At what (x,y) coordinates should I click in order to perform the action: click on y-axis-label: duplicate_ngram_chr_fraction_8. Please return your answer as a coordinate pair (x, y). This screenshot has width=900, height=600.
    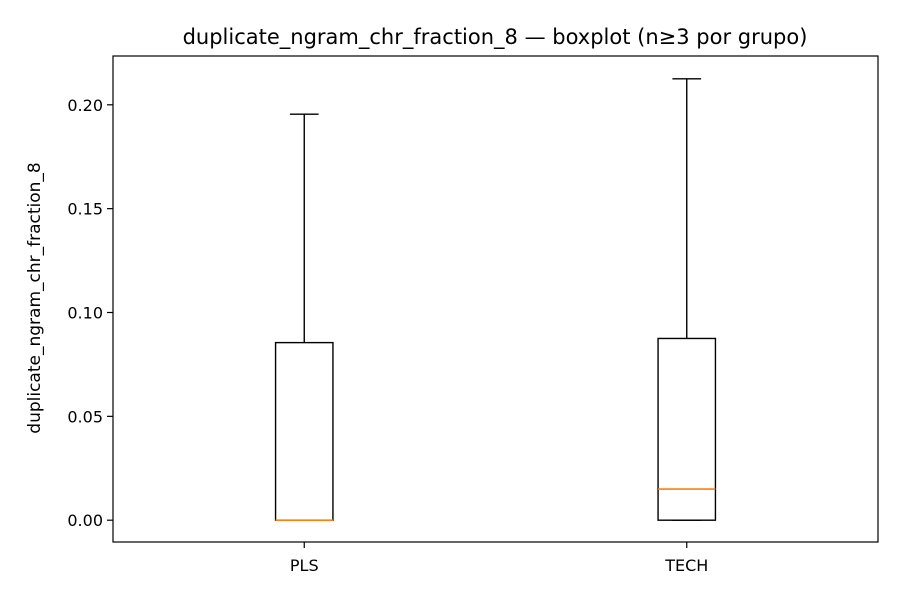
    Looking at the image, I should click on (35, 297).